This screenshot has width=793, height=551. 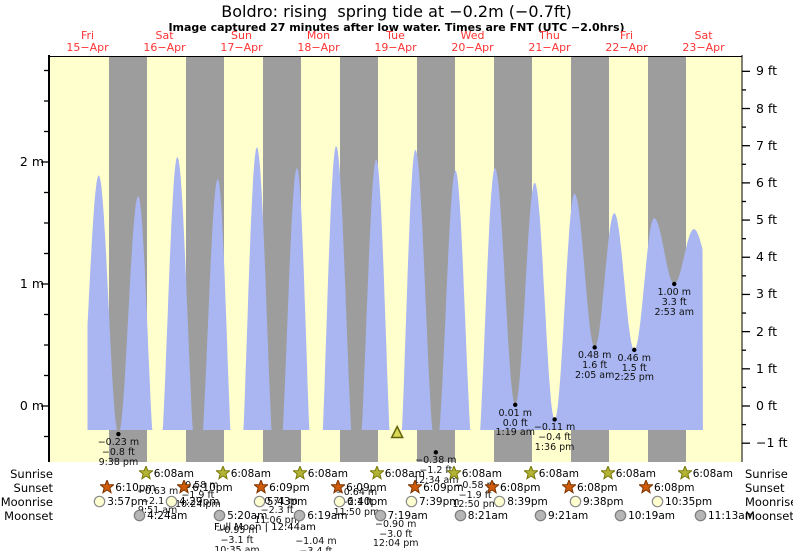 What do you see at coordinates (26, 502) in the screenshot?
I see `row-label-moonrise-left: Moonrise` at bounding box center [26, 502].